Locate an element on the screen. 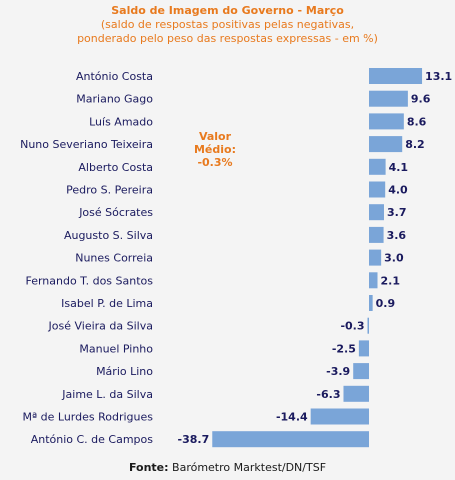 The width and height of the screenshot is (455, 480). value-label: 3.7 is located at coordinates (397, 212).